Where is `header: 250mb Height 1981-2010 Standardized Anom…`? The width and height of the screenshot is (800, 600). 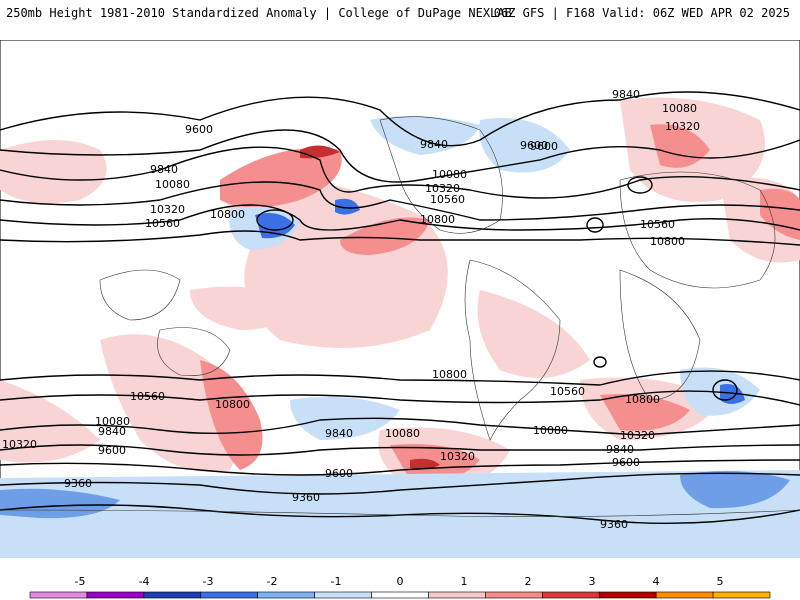 header: 250mb Height 1981-2010 Standardized Anom… is located at coordinates (400, 20).